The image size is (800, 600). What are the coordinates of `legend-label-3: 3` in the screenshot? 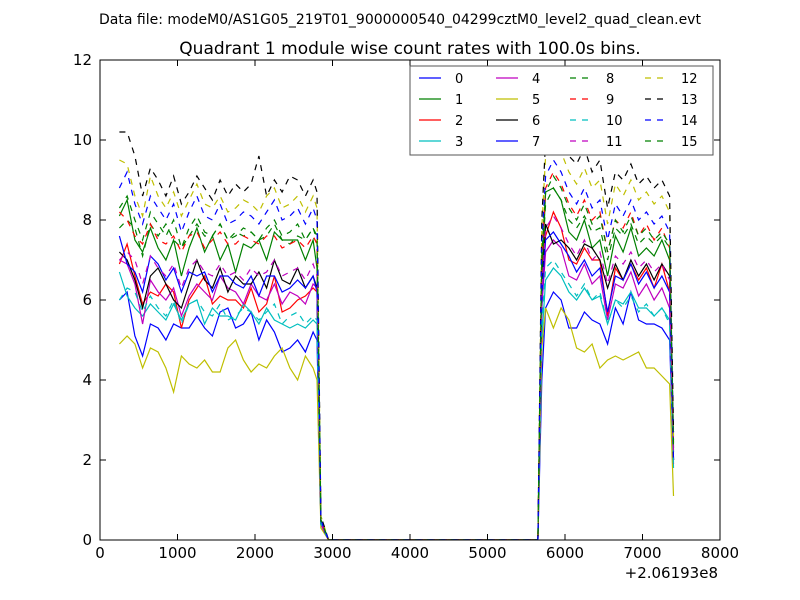 It's located at (459, 142).